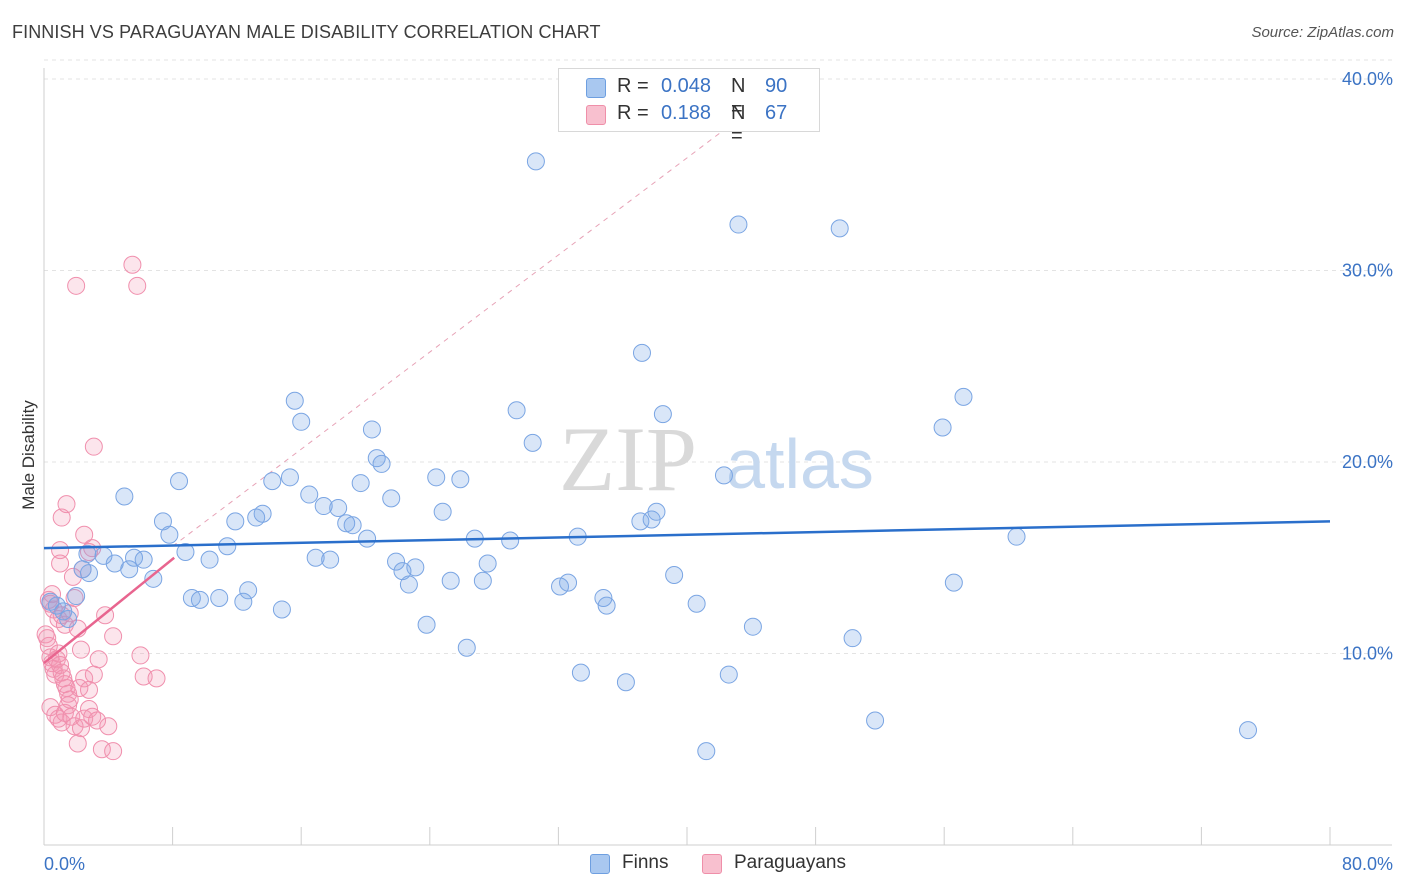 The width and height of the screenshot is (1406, 892). What do you see at coordinates (1367, 864) in the screenshot?
I see `x-tick-label-1: 80.0%` at bounding box center [1367, 864].